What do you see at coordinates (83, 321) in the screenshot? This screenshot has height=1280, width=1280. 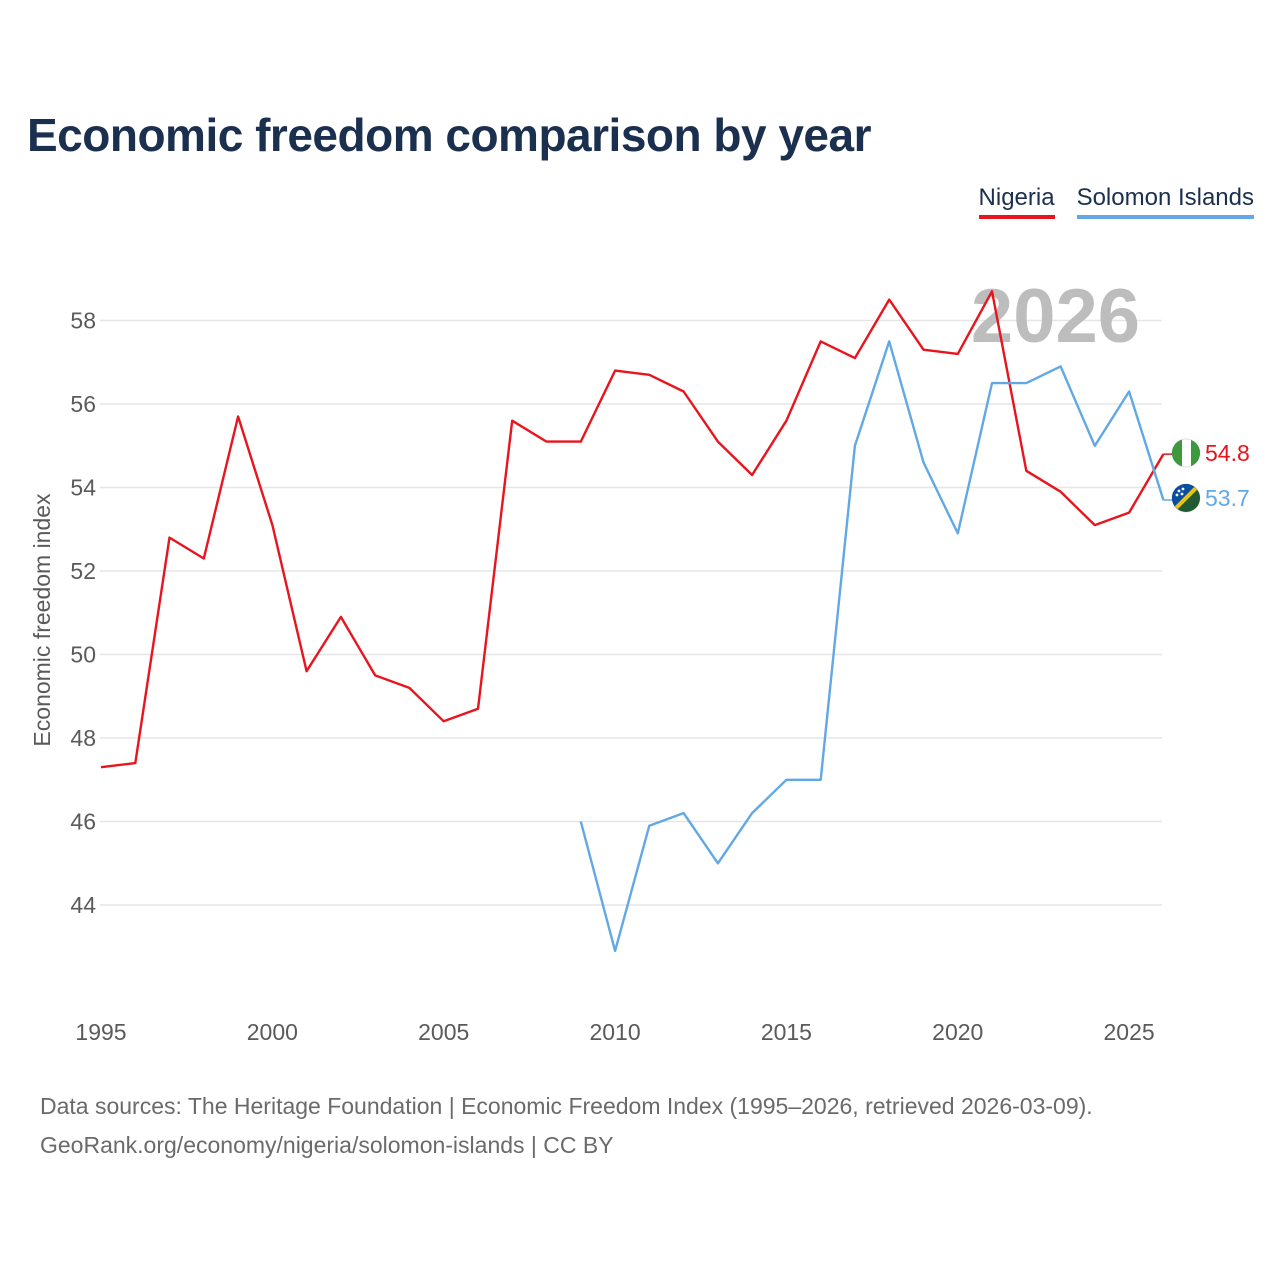 I see `y-tick-label: 58` at bounding box center [83, 321].